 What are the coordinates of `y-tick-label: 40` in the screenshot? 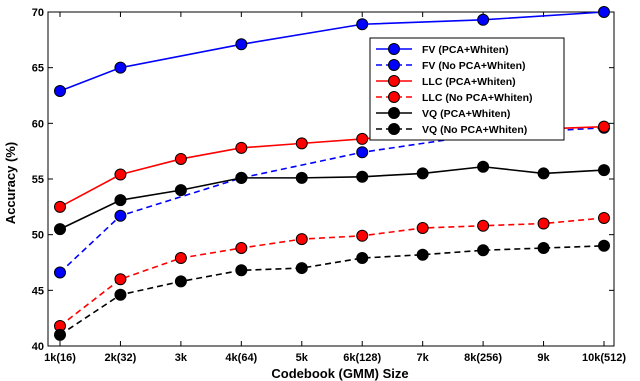 It's located at (38, 347).